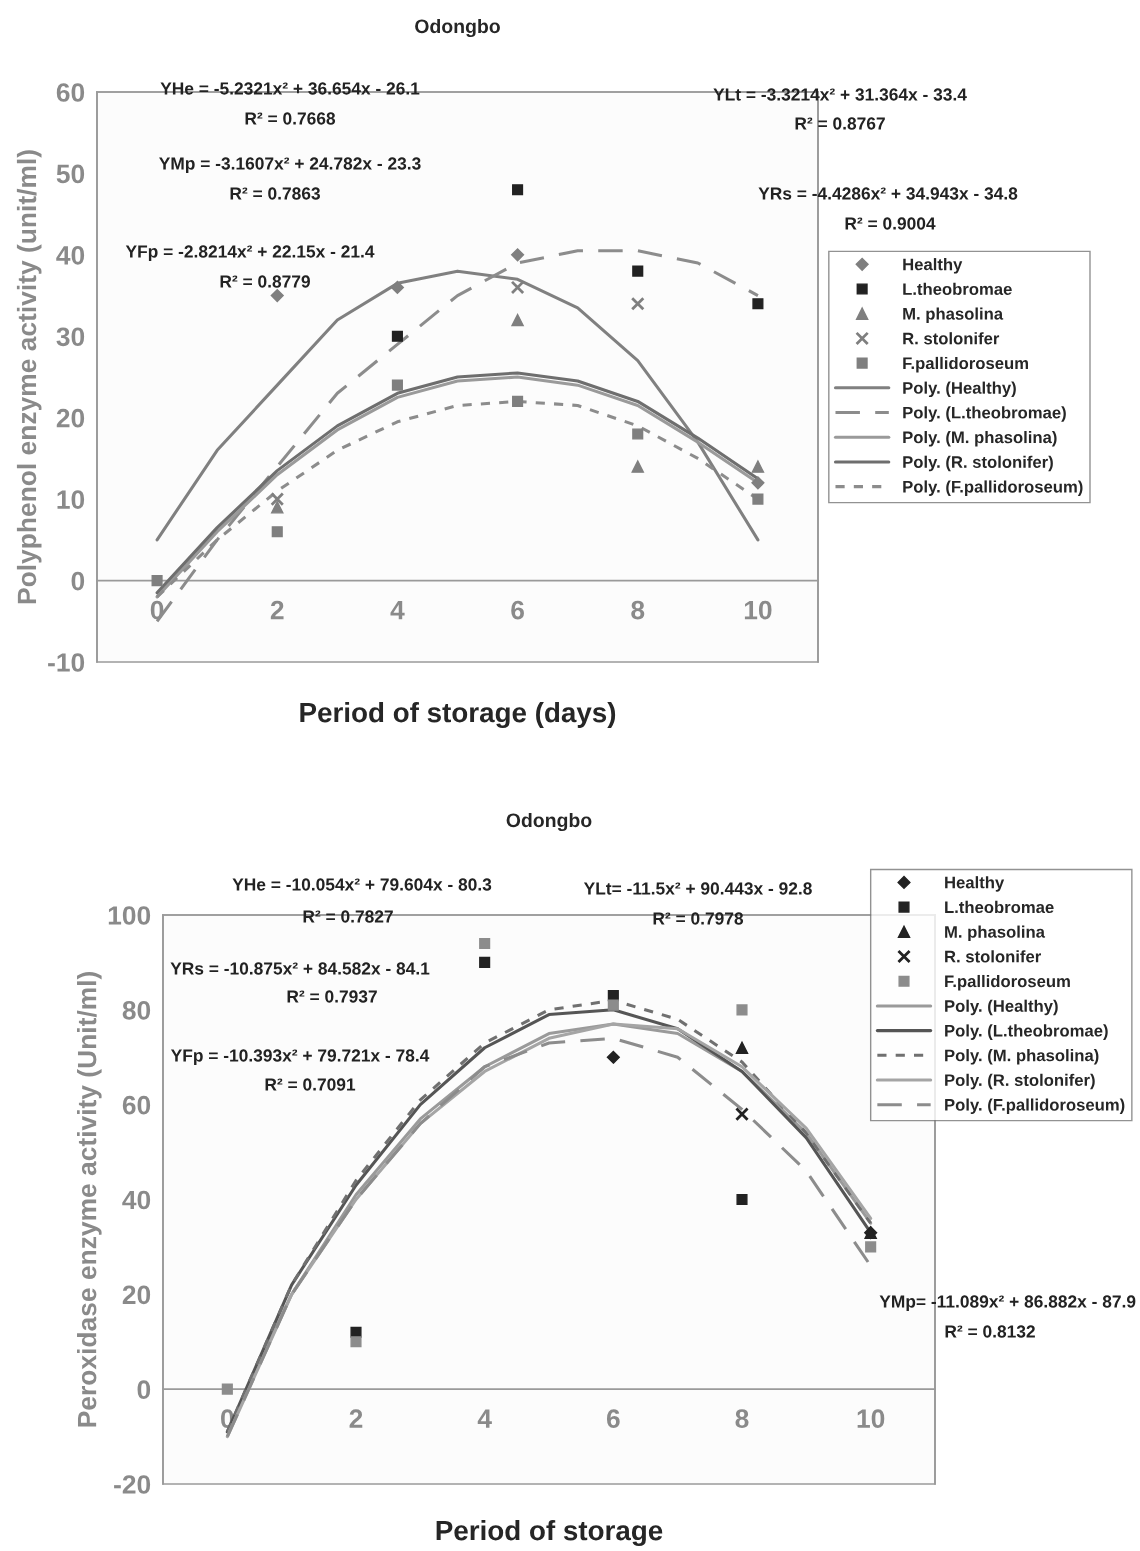  What do you see at coordinates (348, 916) in the screenshot?
I see `annotation: R² = 0.7827` at bounding box center [348, 916].